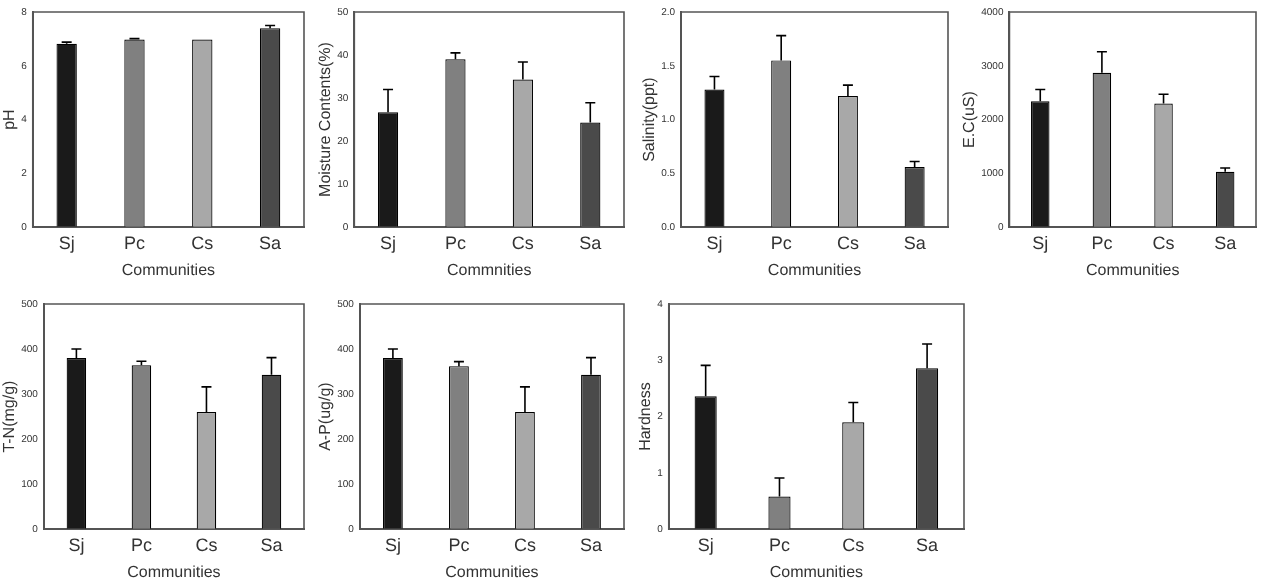 The height and width of the screenshot is (582, 1268). What do you see at coordinates (649, 119) in the screenshot?
I see `y-axis-title: Salinity(ppt)` at bounding box center [649, 119].